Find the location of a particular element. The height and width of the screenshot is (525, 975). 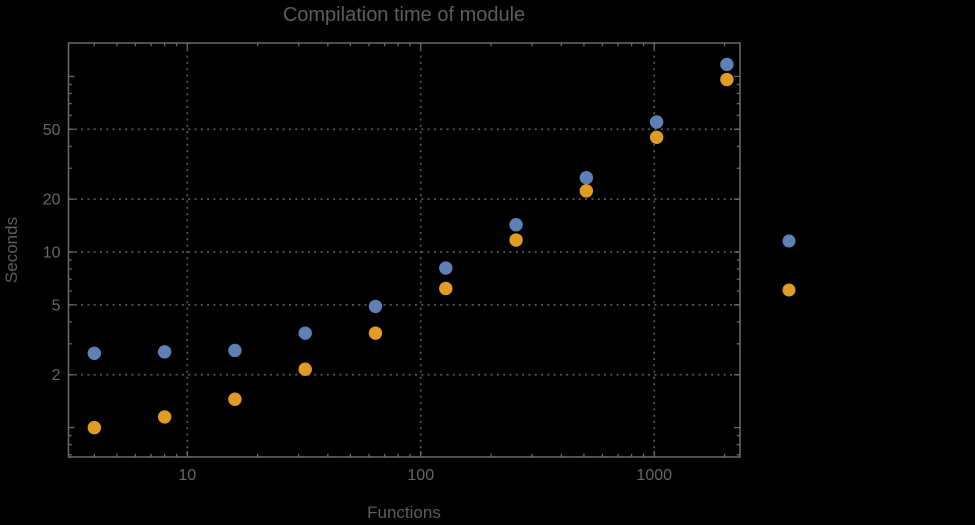

data-point-series-1-blue-x128 is located at coordinates (446, 268).